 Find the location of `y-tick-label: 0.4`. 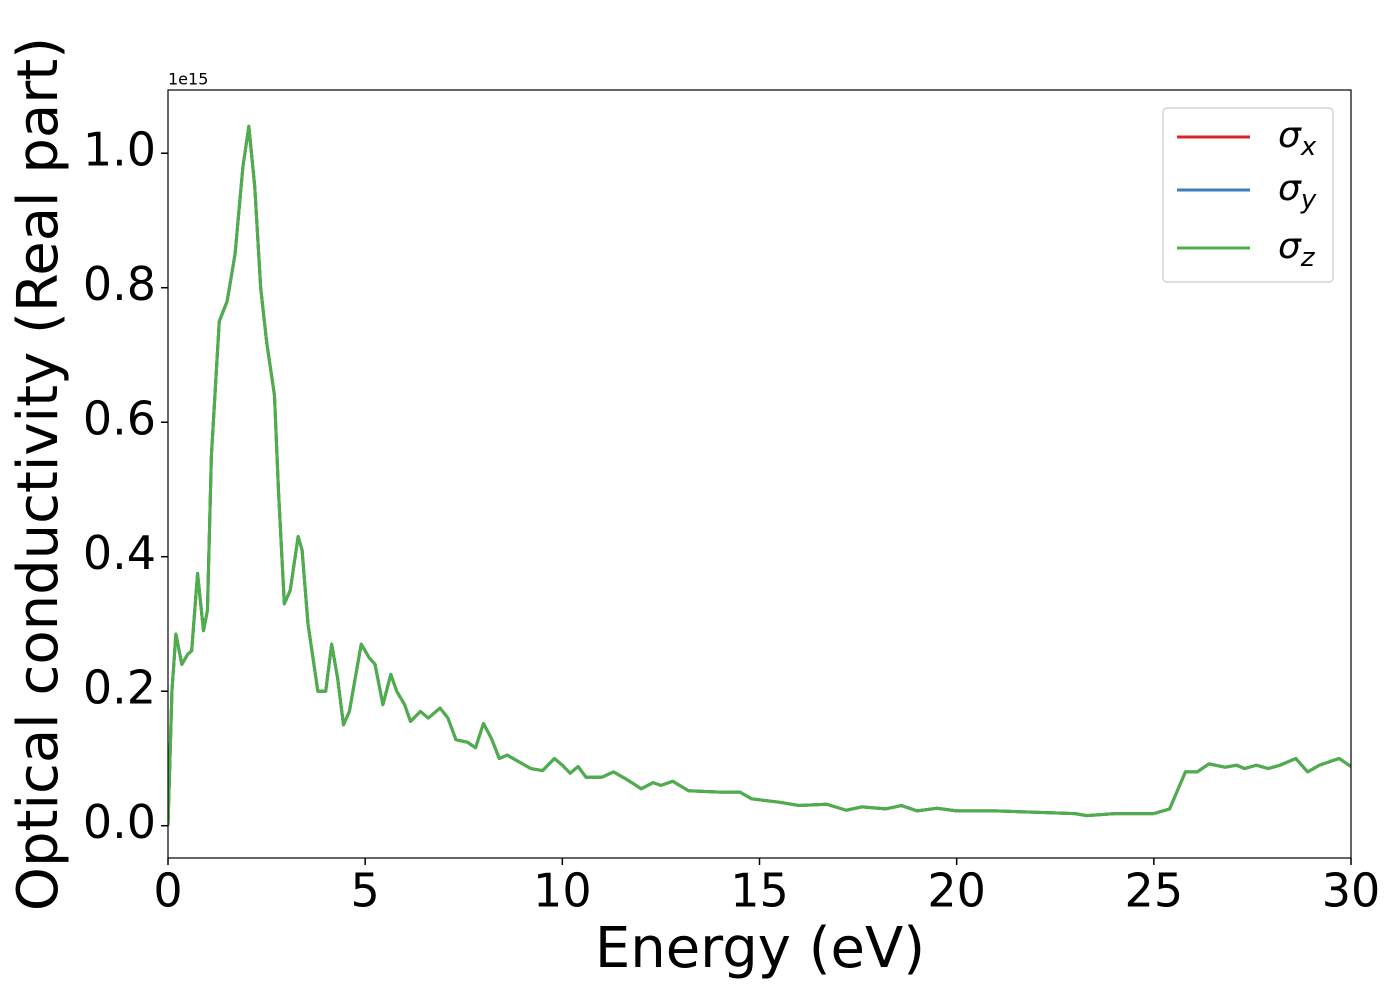

y-tick-label: 0.4 is located at coordinates (119, 553).